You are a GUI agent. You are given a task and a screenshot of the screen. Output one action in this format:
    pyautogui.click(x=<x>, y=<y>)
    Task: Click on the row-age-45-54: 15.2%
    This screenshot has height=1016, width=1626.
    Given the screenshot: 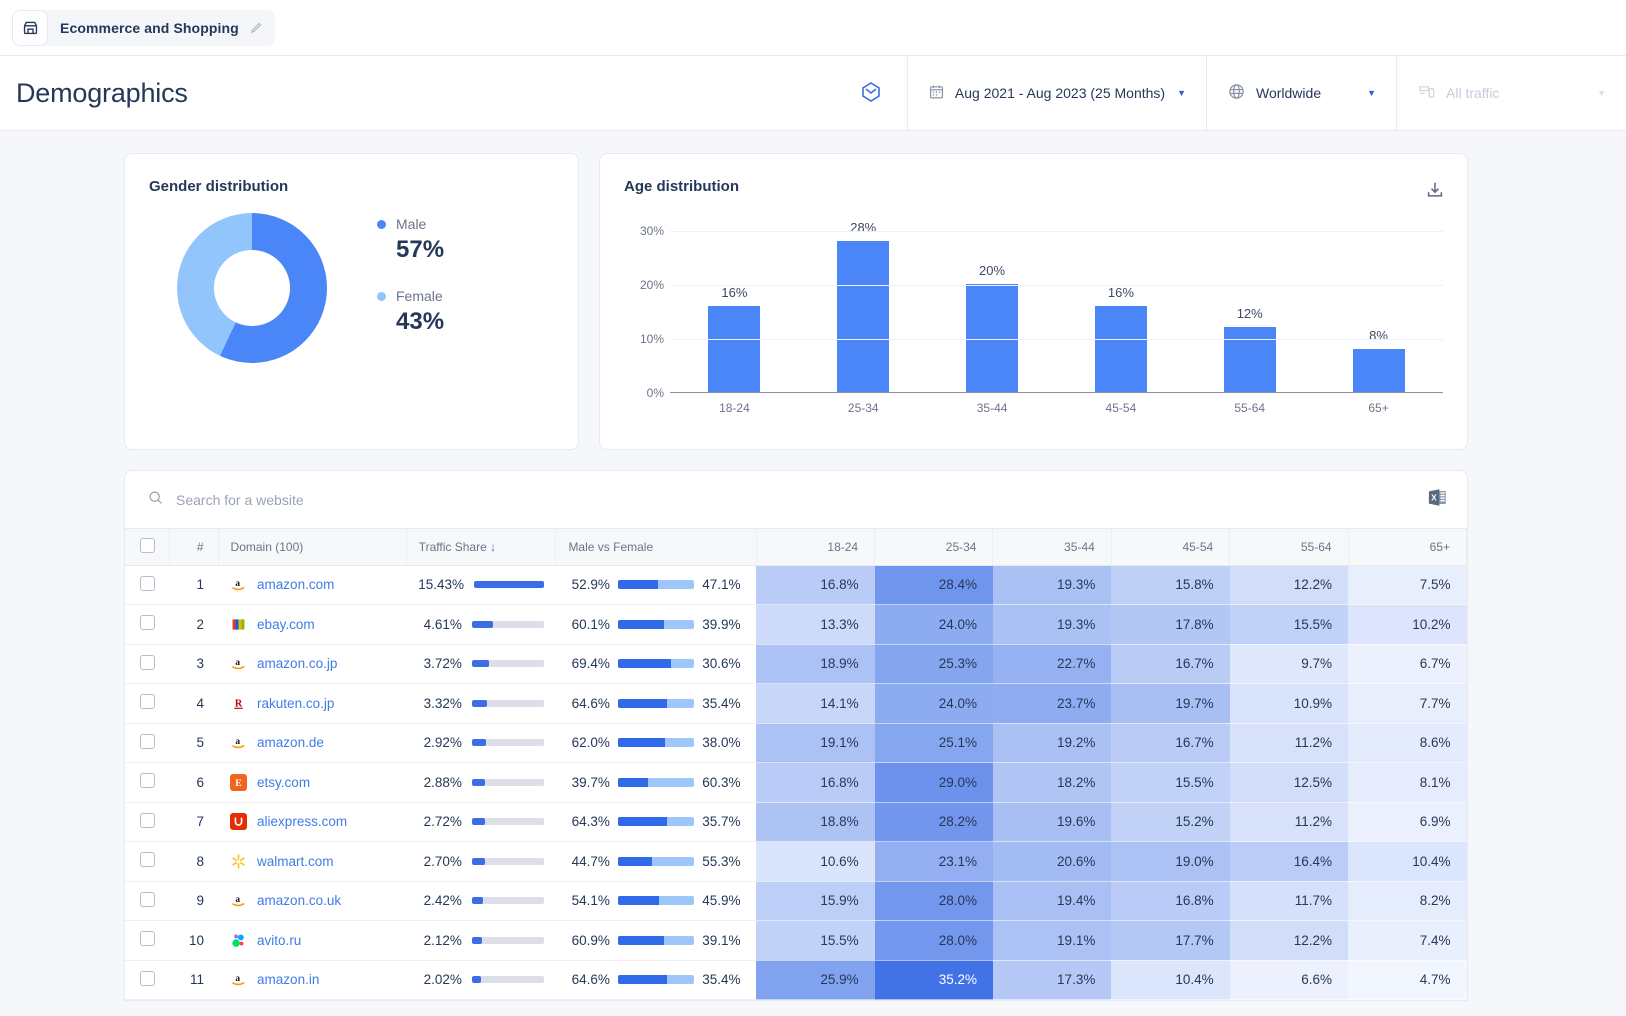 What is the action you would take?
    pyautogui.click(x=1170, y=822)
    